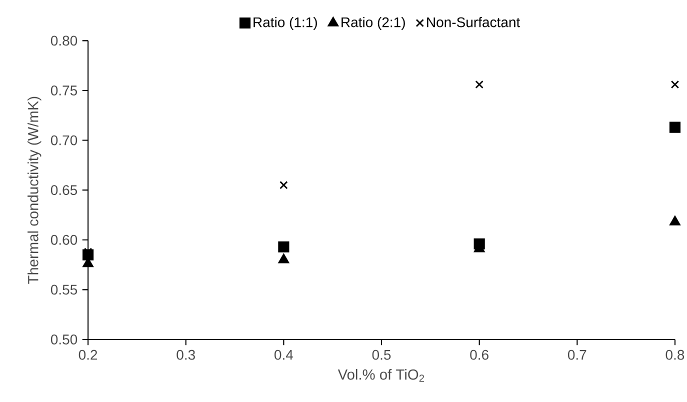  I want to click on x-axis-title: Vol.% of TiO$_{2}$, so click(381, 375).